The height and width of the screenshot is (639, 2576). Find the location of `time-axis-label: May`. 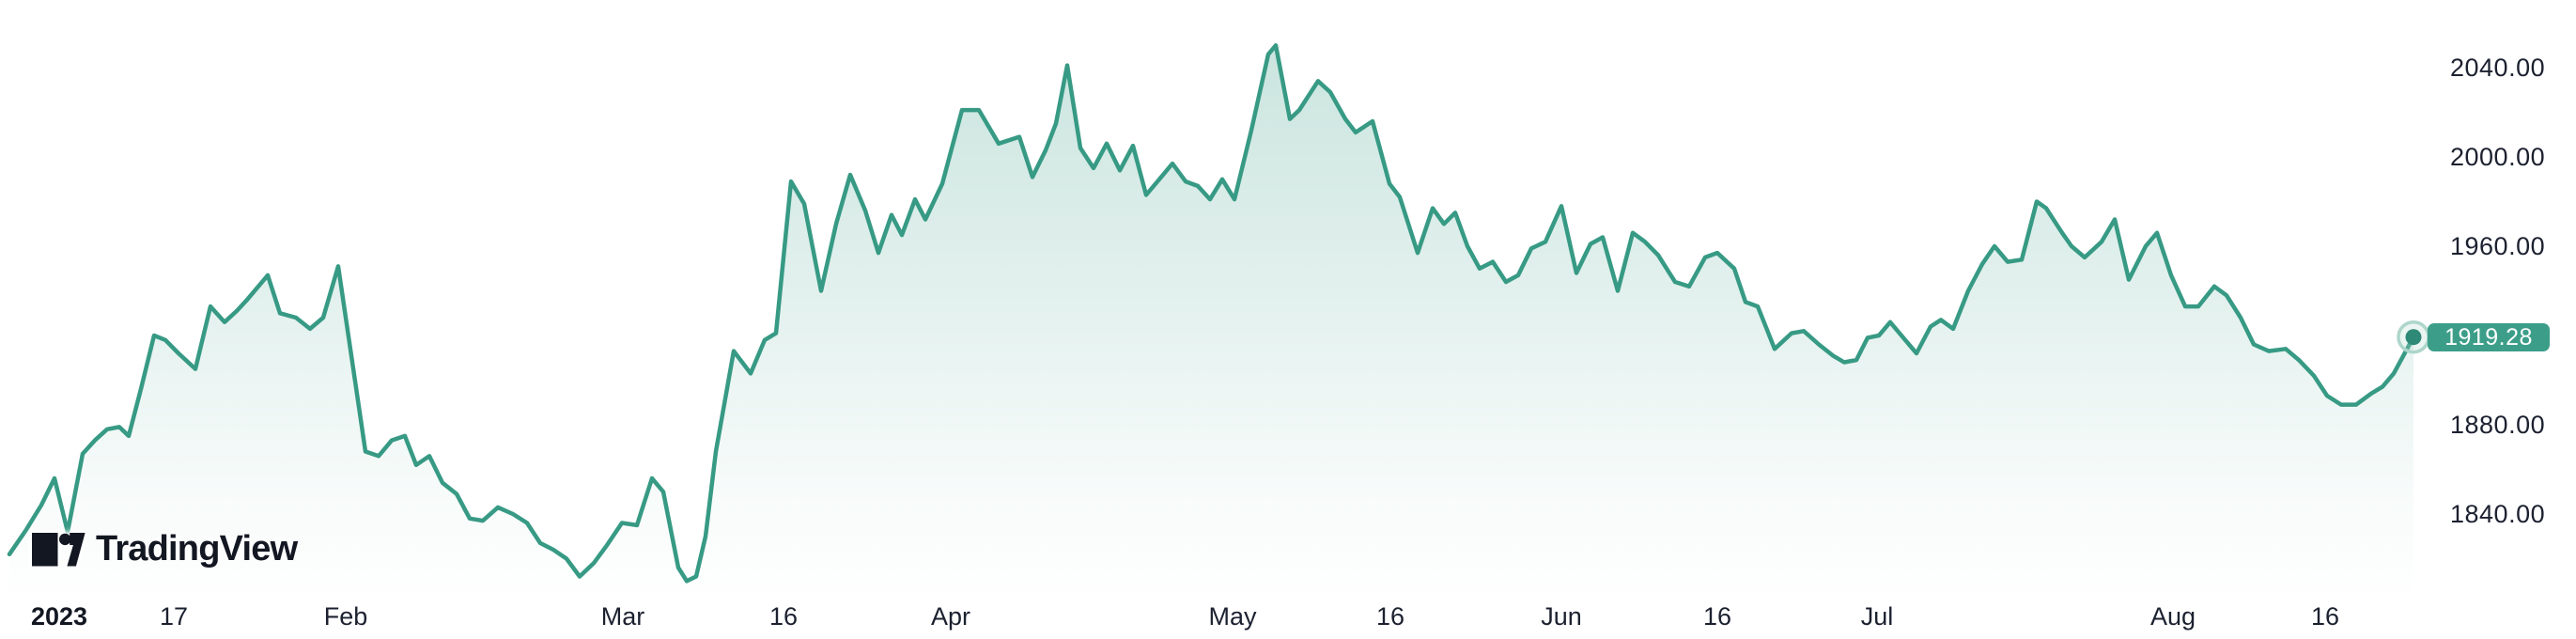

time-axis-label: May is located at coordinates (1232, 616).